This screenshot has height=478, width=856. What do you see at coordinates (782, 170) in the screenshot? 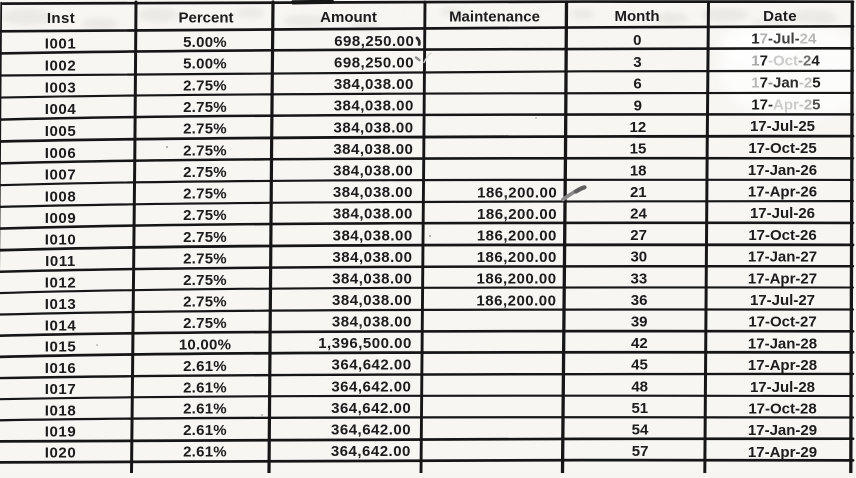
I see `svg-text: 17-Jan-26` at bounding box center [782, 170].